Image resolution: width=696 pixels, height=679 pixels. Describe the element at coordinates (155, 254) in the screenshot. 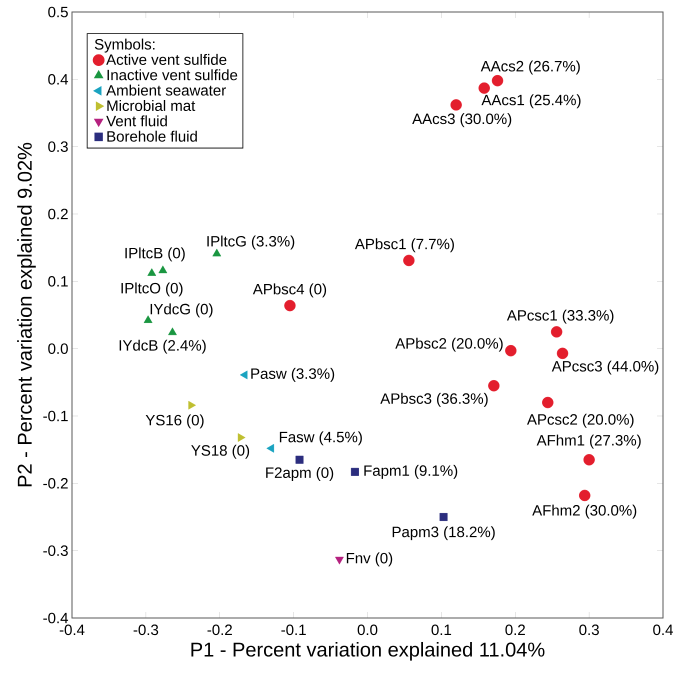

I see `annotation: IPltcB (0)` at that location.